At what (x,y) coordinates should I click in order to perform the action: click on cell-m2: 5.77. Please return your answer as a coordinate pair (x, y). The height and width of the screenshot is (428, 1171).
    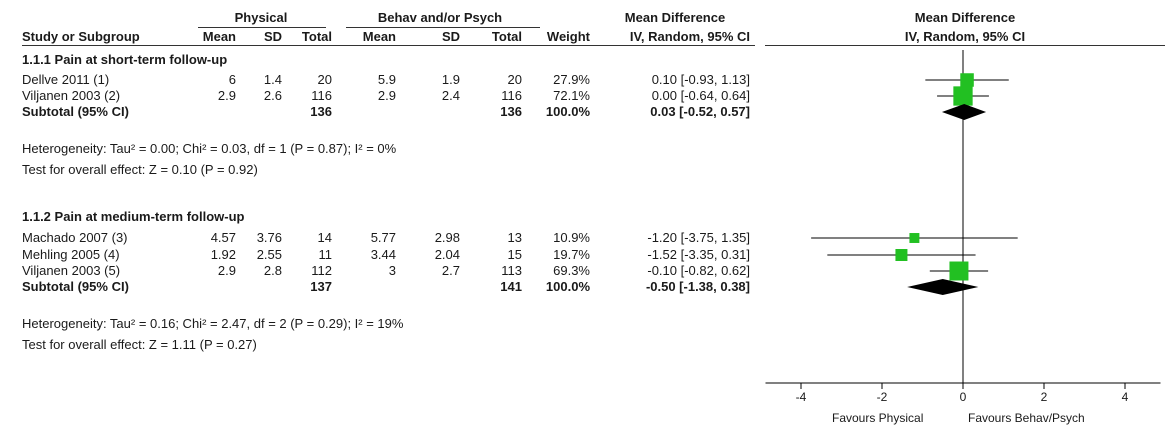
    Looking at the image, I should click on (383, 237).